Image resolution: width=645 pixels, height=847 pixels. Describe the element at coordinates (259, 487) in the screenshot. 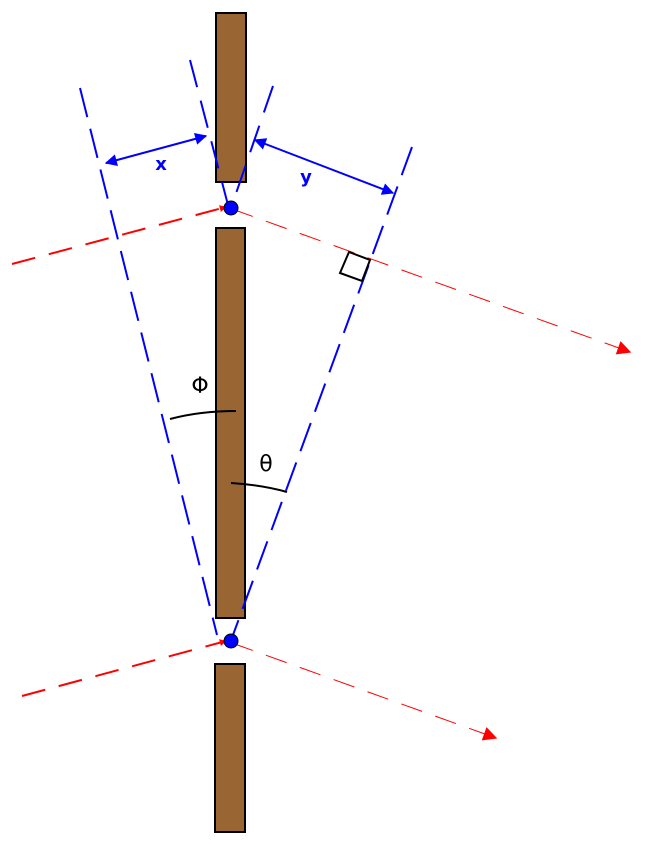

I see `angle-arc-theta` at that location.